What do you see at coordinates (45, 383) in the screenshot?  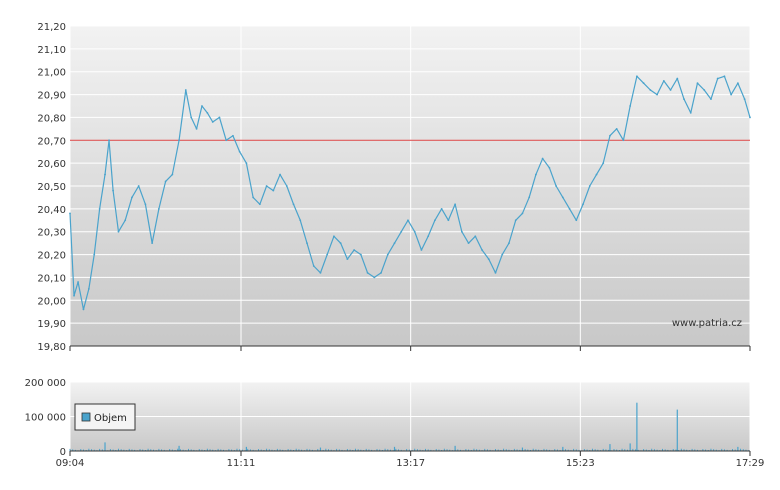 I see `volume-y-tick-label: 200 000` at bounding box center [45, 383].